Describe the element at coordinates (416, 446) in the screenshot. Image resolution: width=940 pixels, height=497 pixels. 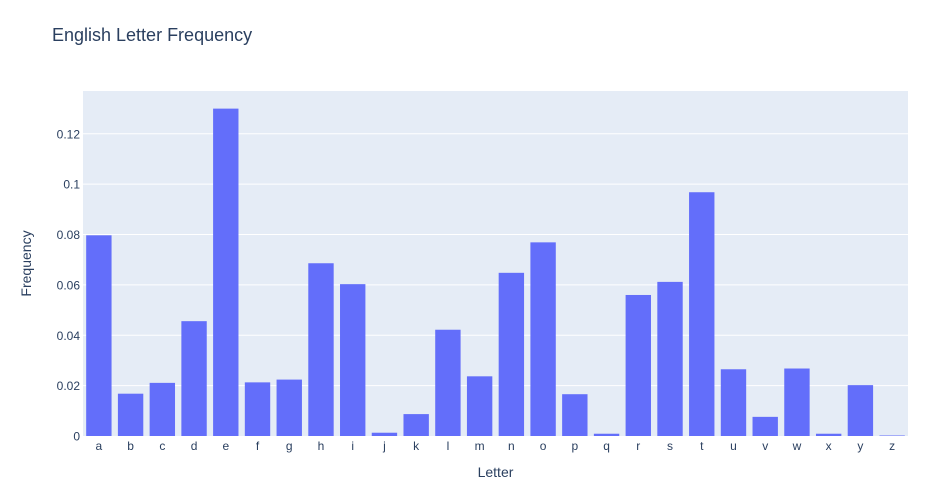
I see `x-tick-label: k` at that location.